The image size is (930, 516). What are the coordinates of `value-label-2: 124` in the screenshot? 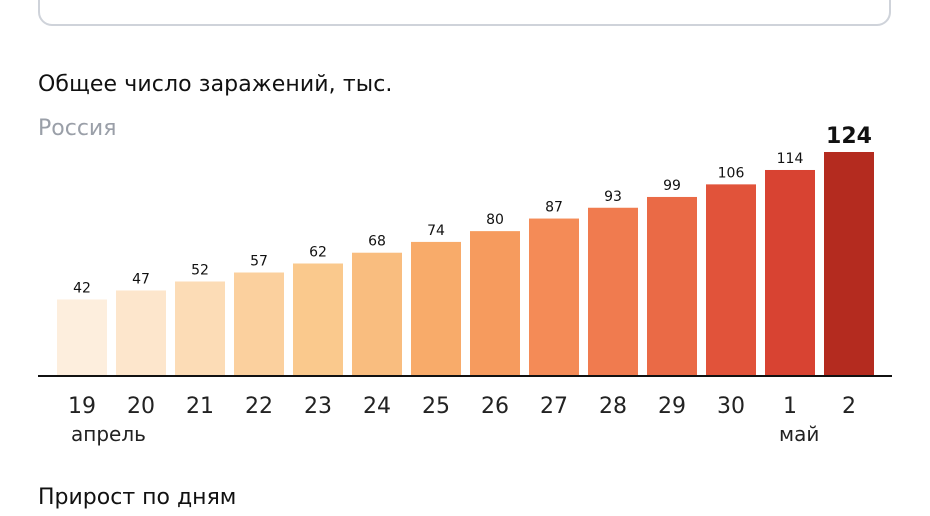 It's located at (849, 136).